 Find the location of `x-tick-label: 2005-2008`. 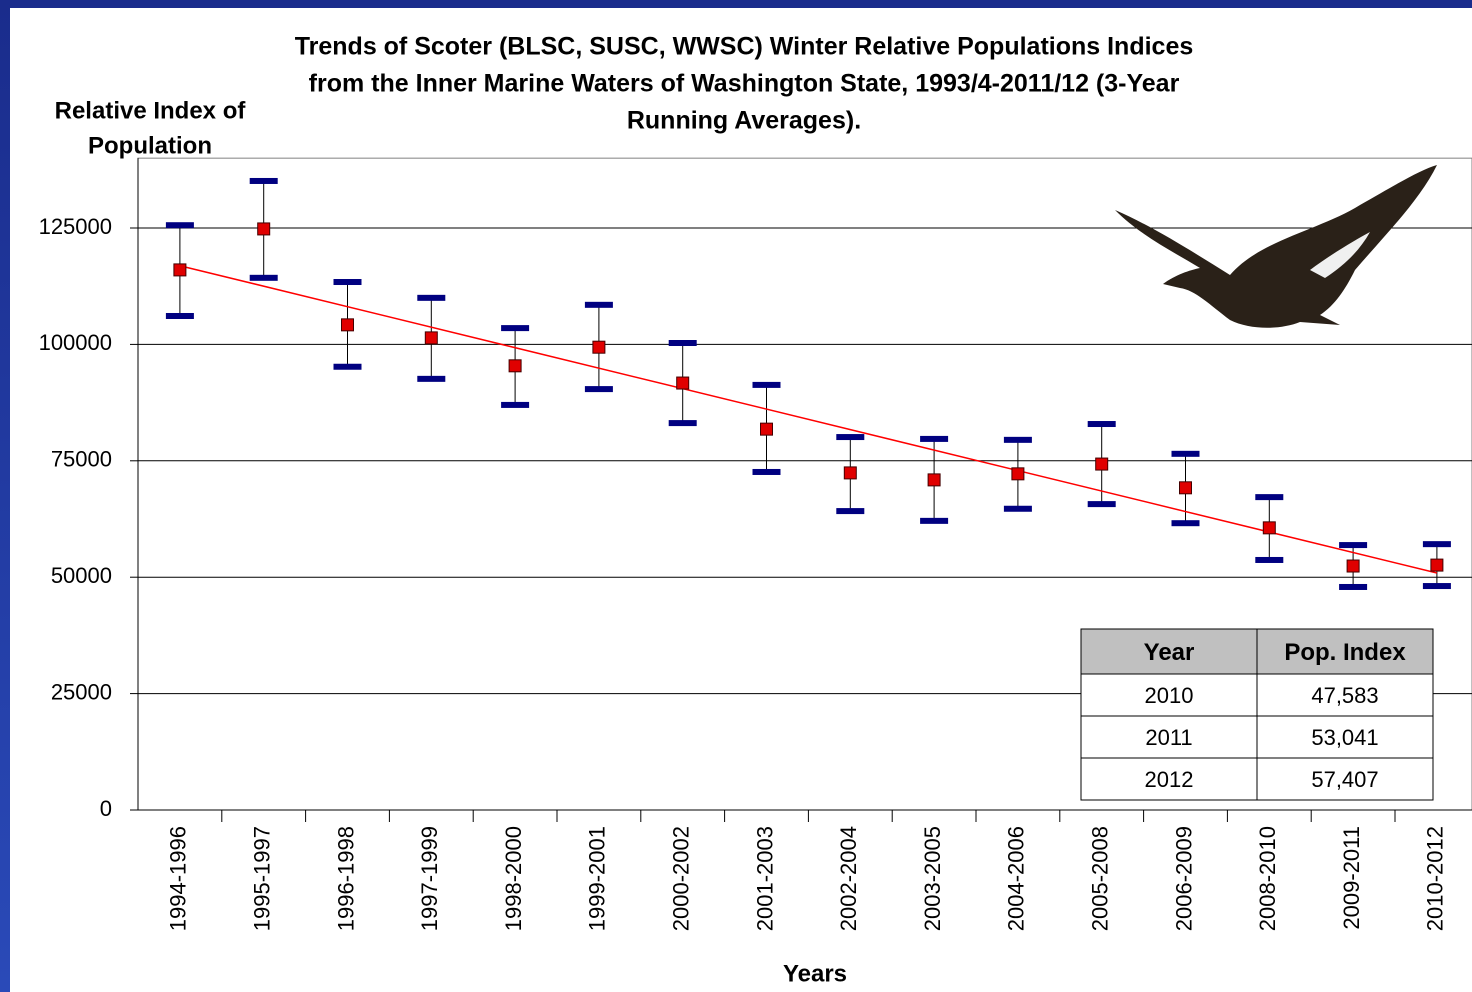

x-tick-label: 2005-2008 is located at coordinates (1100, 878).